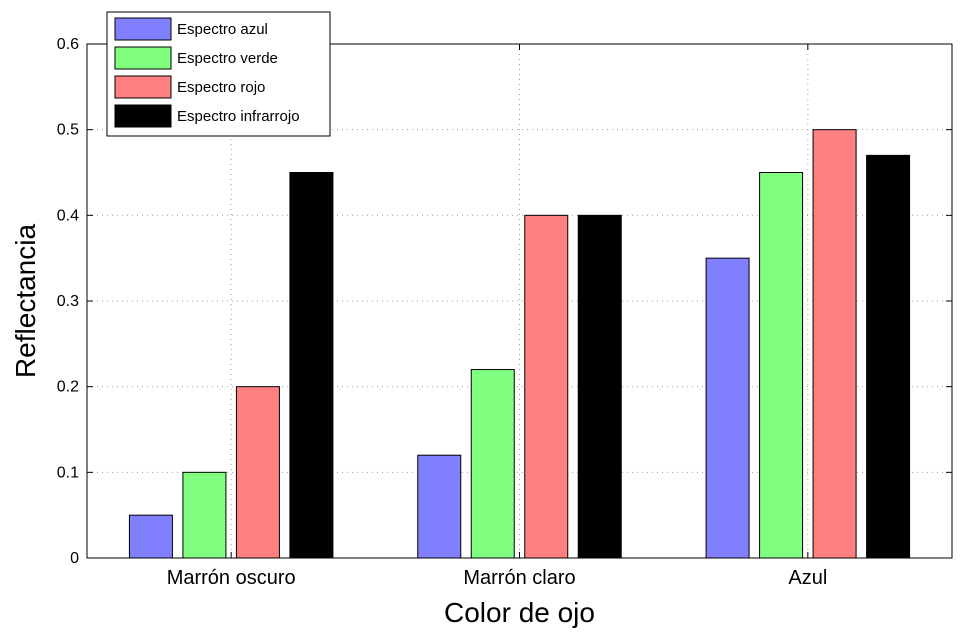  I want to click on y-tick-label: 0, so click(74, 558).